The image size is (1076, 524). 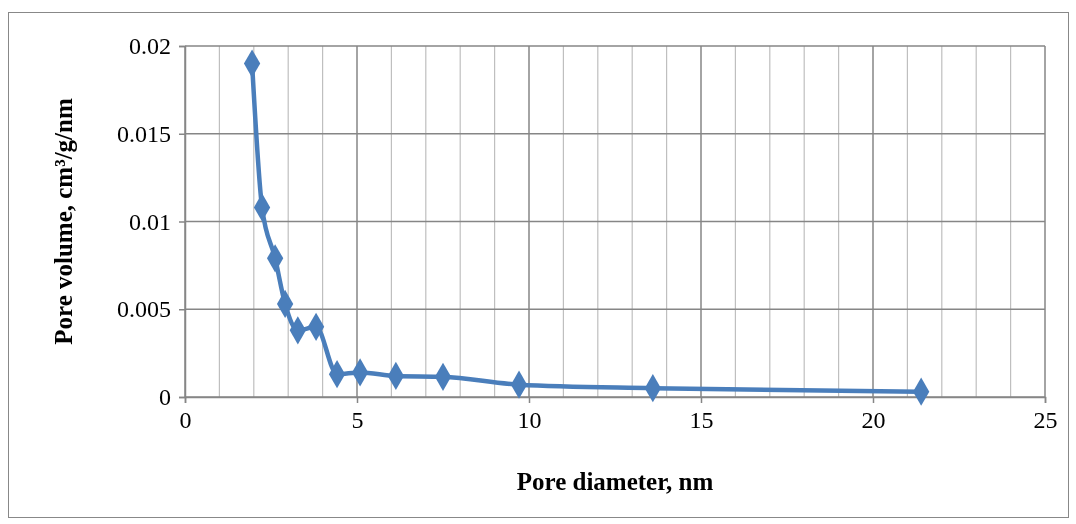 I want to click on y-axis-title: Pore volume, cm³/g/nm, so click(x=63, y=221).